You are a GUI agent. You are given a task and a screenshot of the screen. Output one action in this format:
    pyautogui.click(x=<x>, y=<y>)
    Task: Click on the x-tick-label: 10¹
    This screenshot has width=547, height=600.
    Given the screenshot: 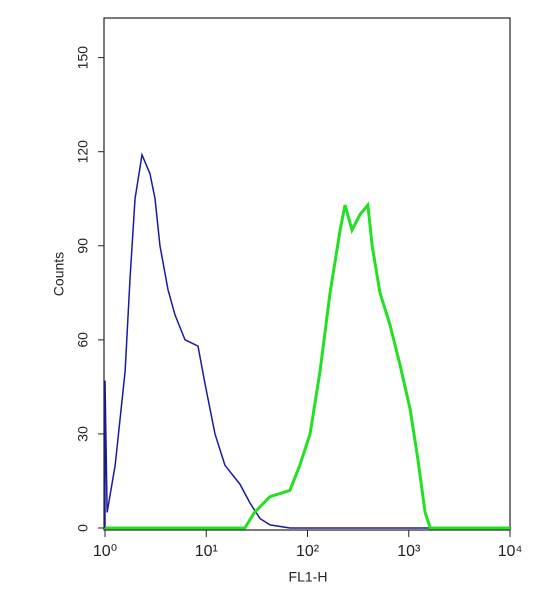 What is the action you would take?
    pyautogui.click(x=206, y=551)
    